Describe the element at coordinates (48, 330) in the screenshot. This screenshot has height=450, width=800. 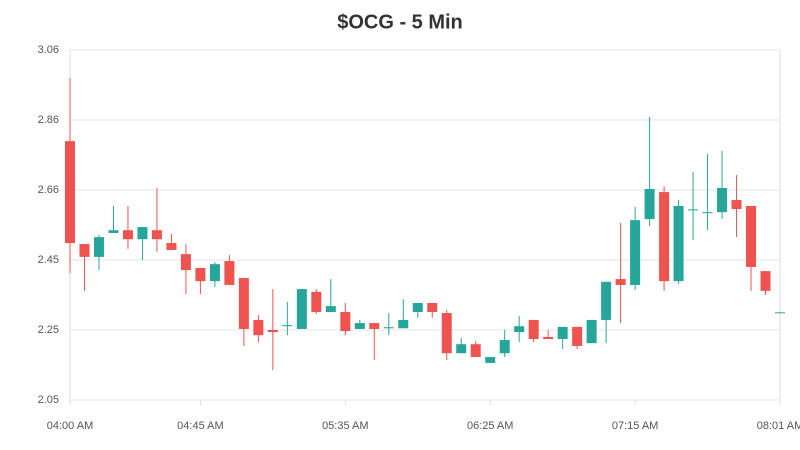
I see `y-tick-label: 2.25` at that location.